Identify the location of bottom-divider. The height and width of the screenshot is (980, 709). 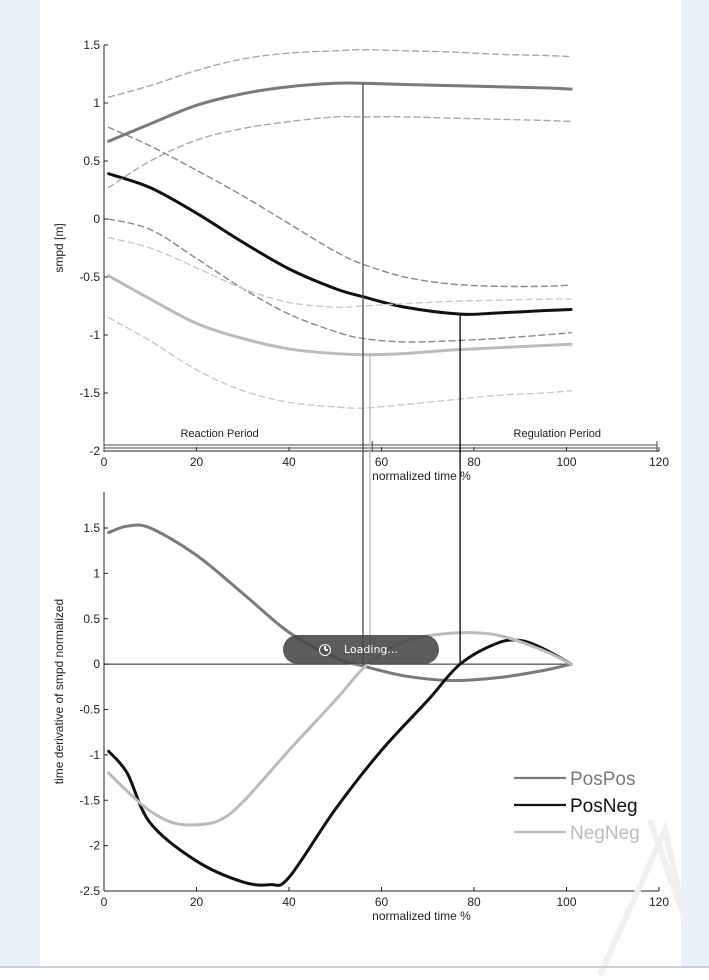
(354, 967).